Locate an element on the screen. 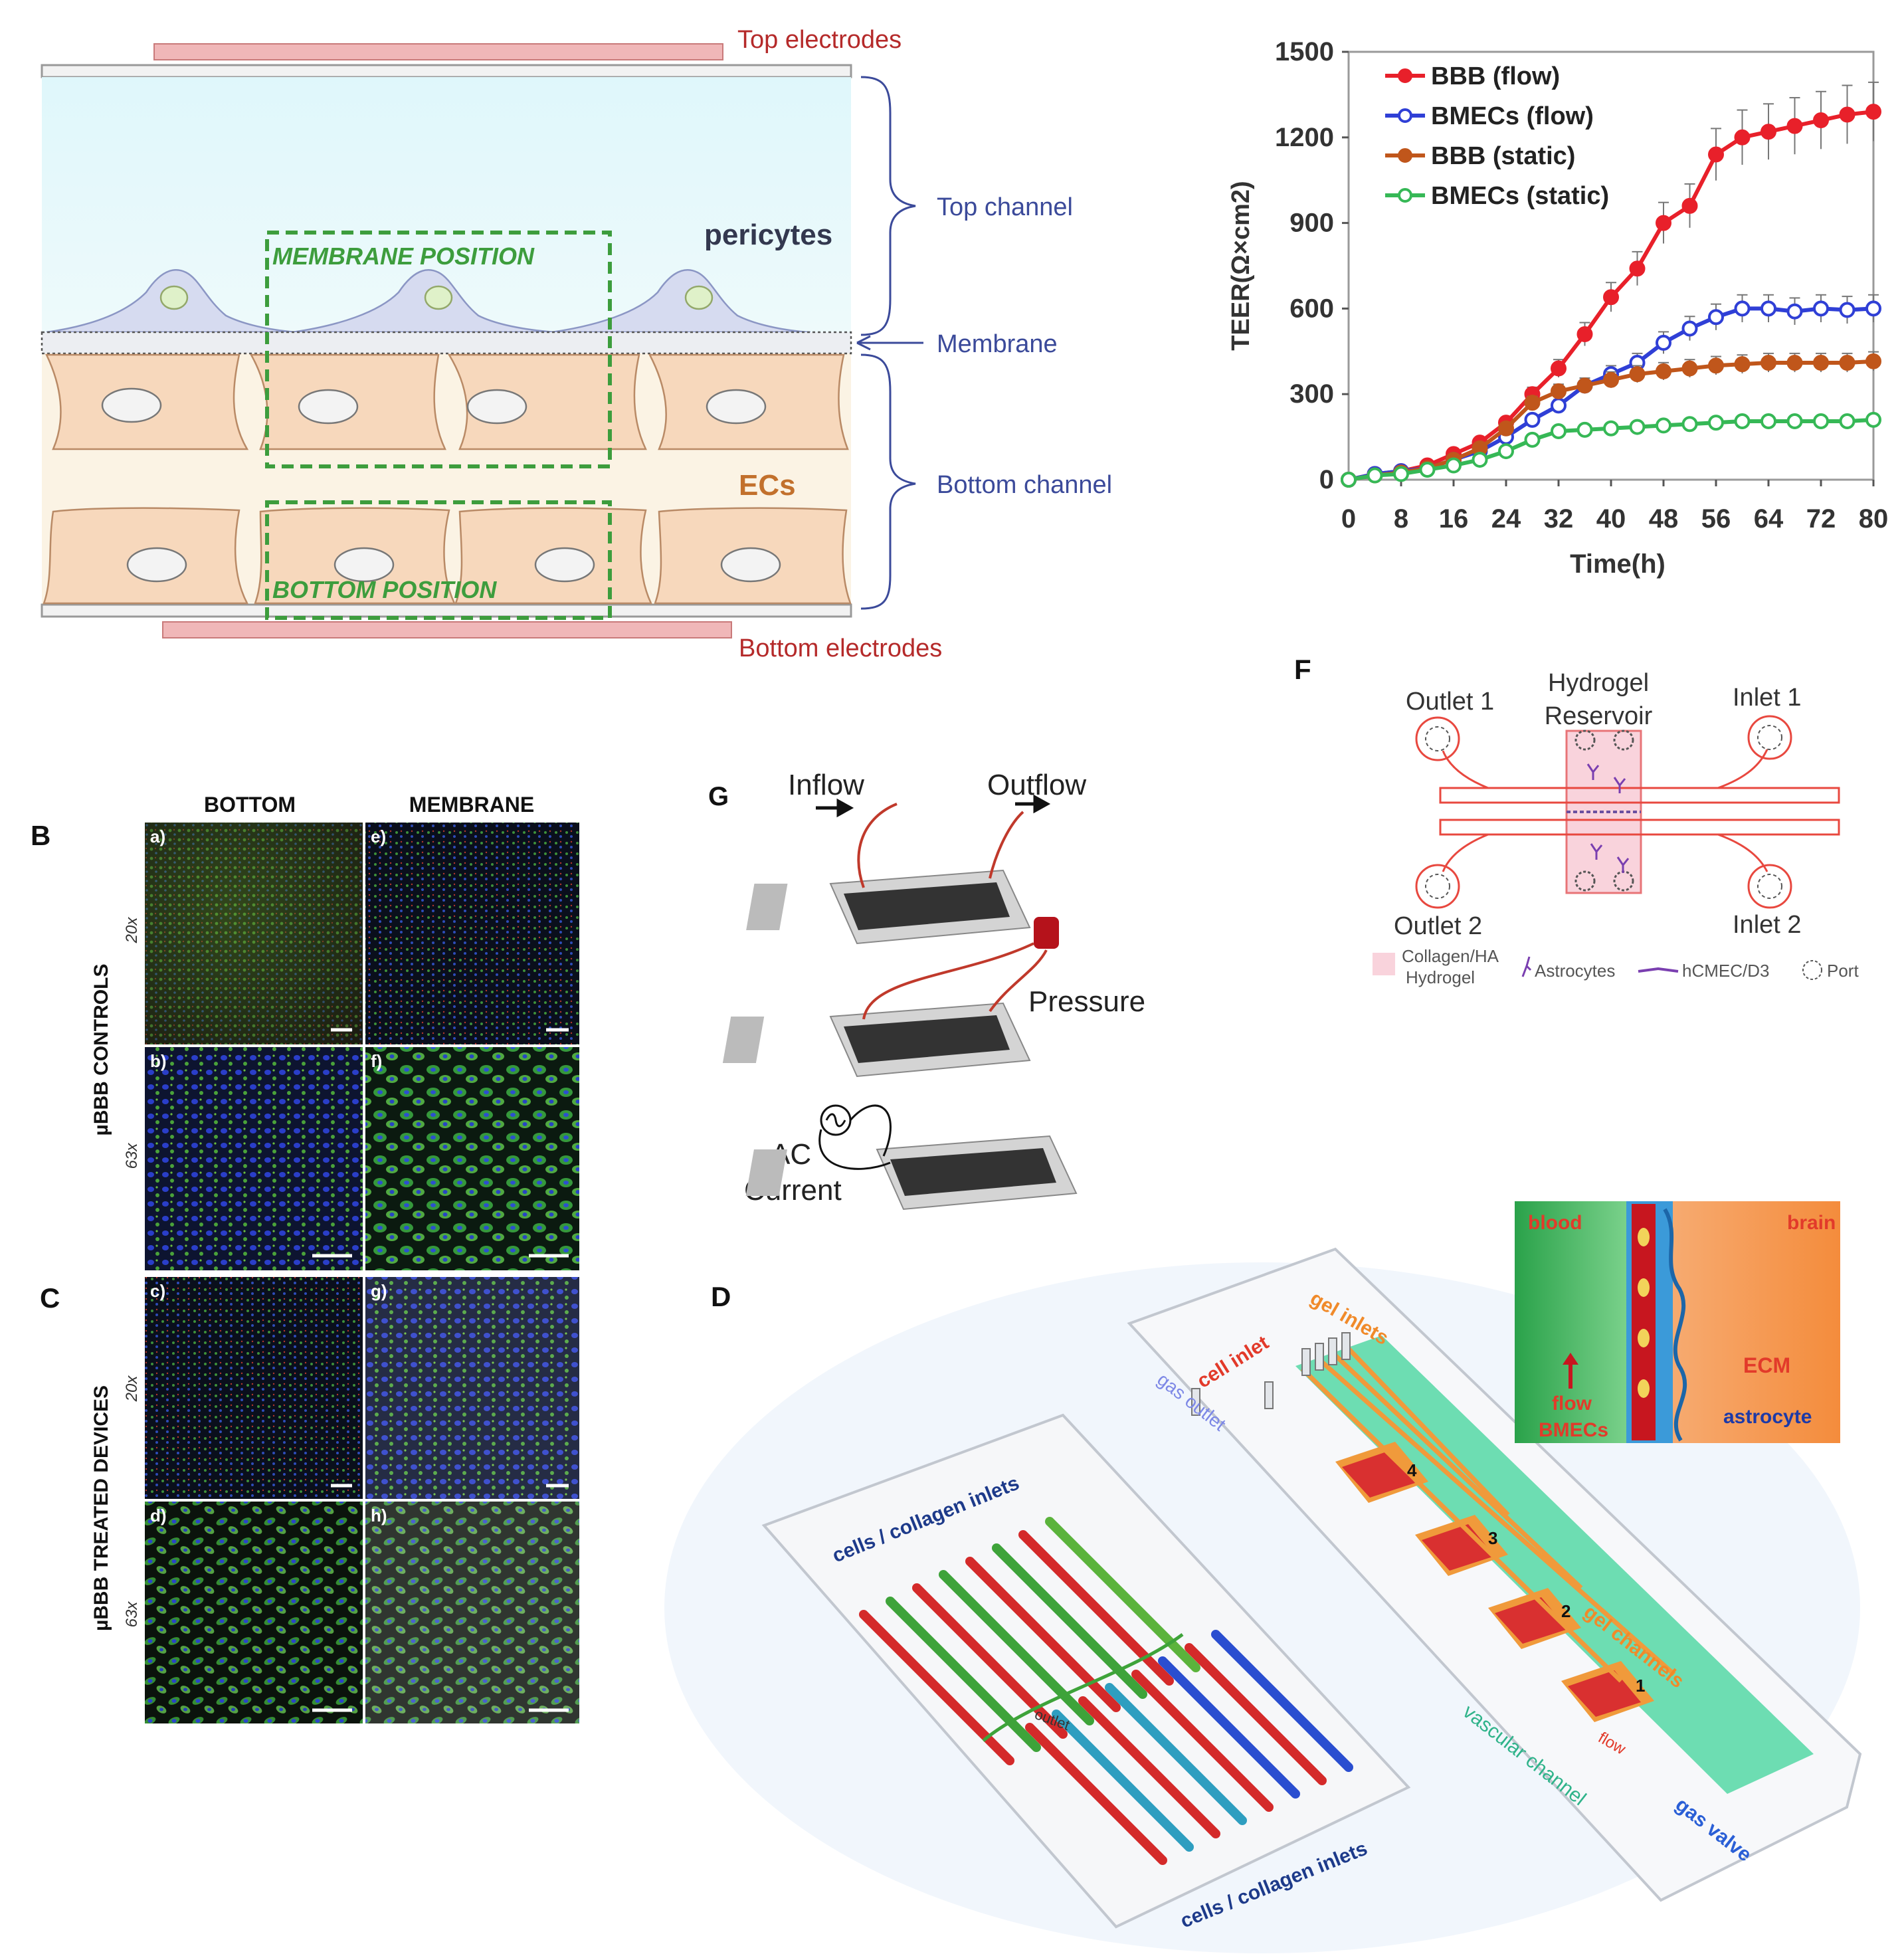 The width and height of the screenshot is (1904, 1958). chamber-num-2: 2 is located at coordinates (1566, 1611).